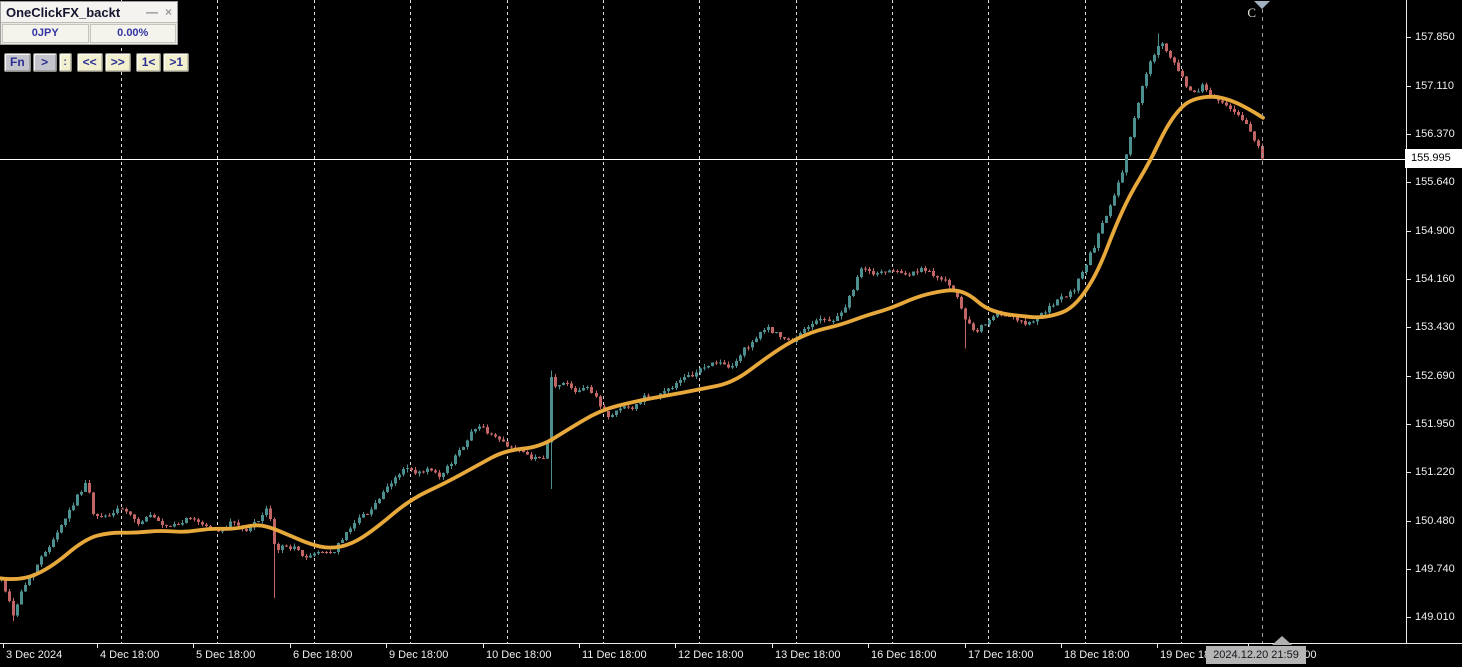  I want to click on panel-title-bar: OneClickFX_backt — ×, so click(89, 12).